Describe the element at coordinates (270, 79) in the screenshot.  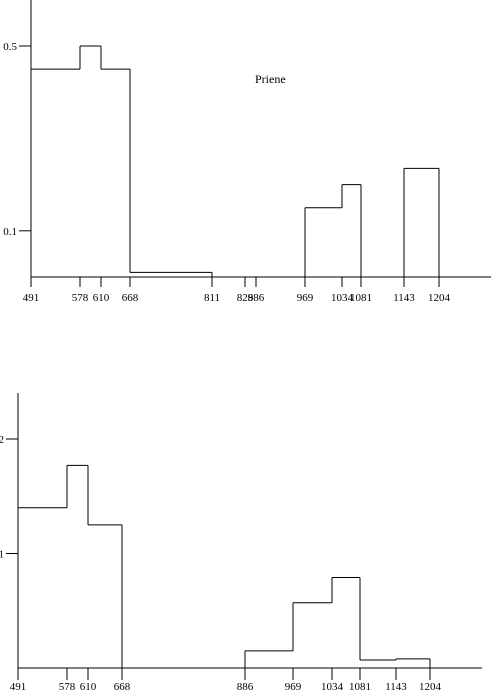
I see `chart-annotation: Priene` at that location.